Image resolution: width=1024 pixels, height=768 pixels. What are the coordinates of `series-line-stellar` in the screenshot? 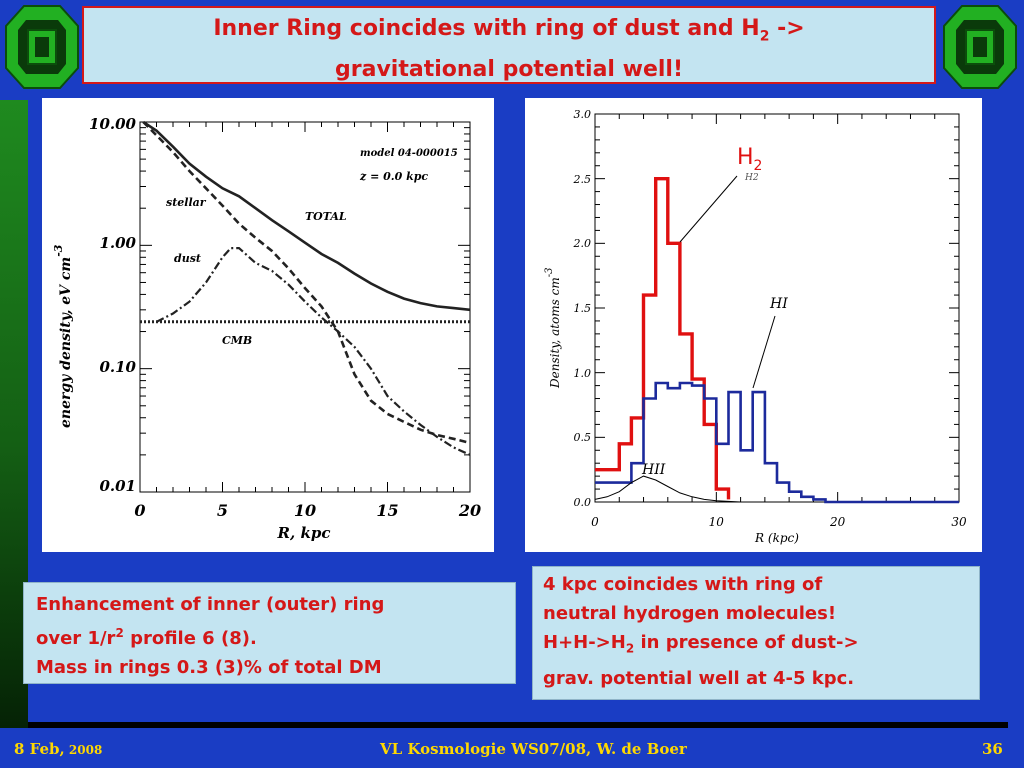 It's located at (306, 283).